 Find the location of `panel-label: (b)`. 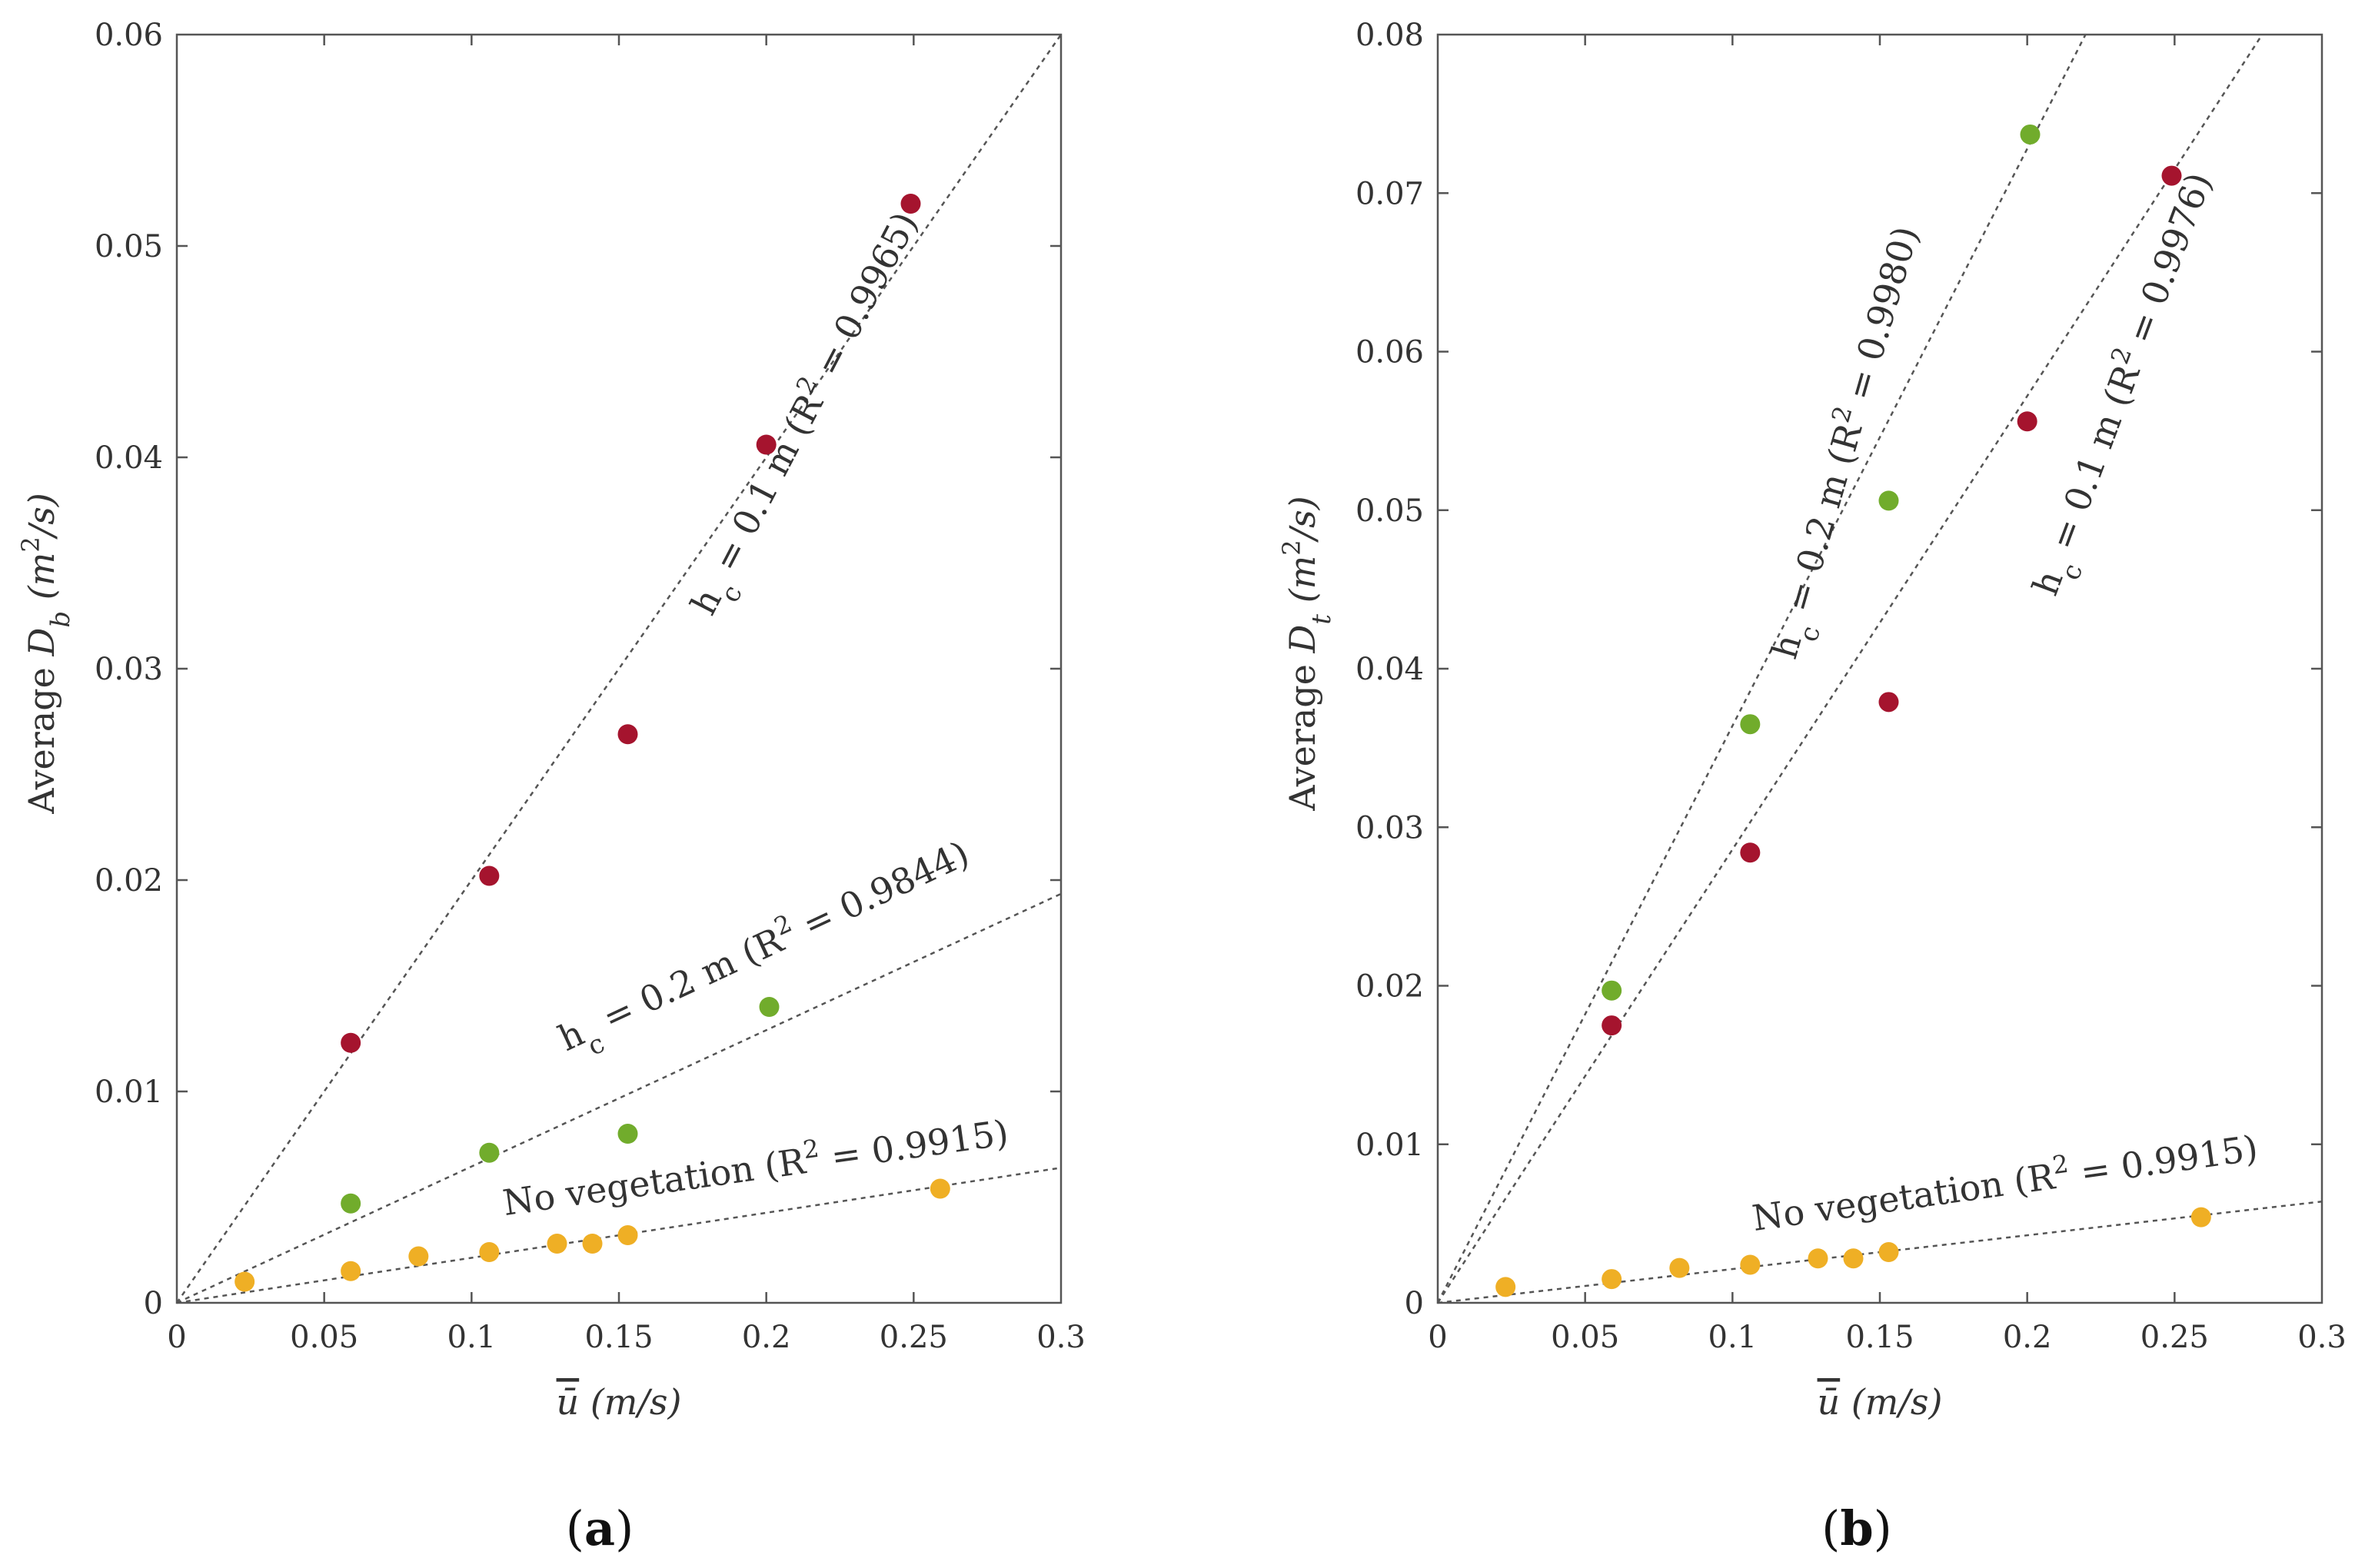

panel-label: (b) is located at coordinates (1856, 1528).